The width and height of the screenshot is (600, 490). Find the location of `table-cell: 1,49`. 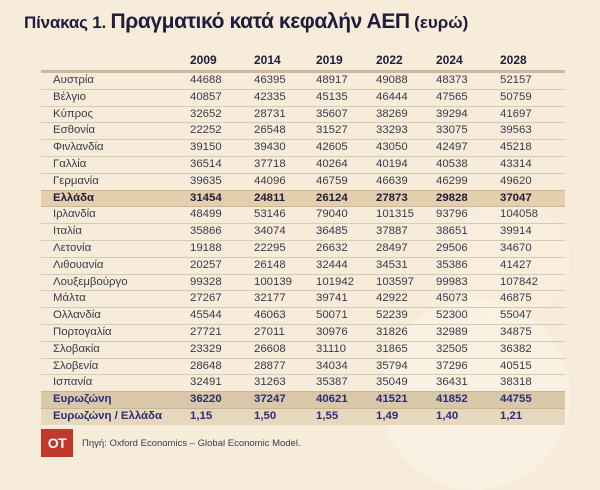

table-cell: 1,49 is located at coordinates (406, 416).